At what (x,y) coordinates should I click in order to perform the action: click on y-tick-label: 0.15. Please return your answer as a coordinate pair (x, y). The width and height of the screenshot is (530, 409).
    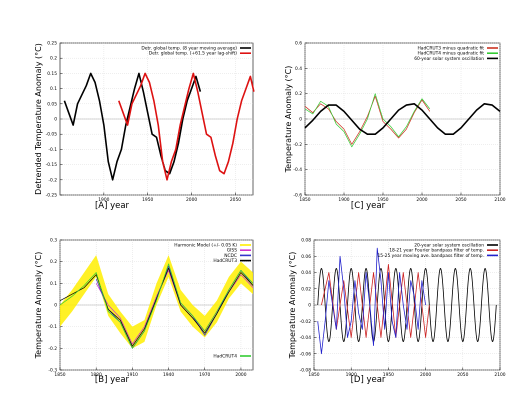
    Looking at the image, I should click on (52, 74).